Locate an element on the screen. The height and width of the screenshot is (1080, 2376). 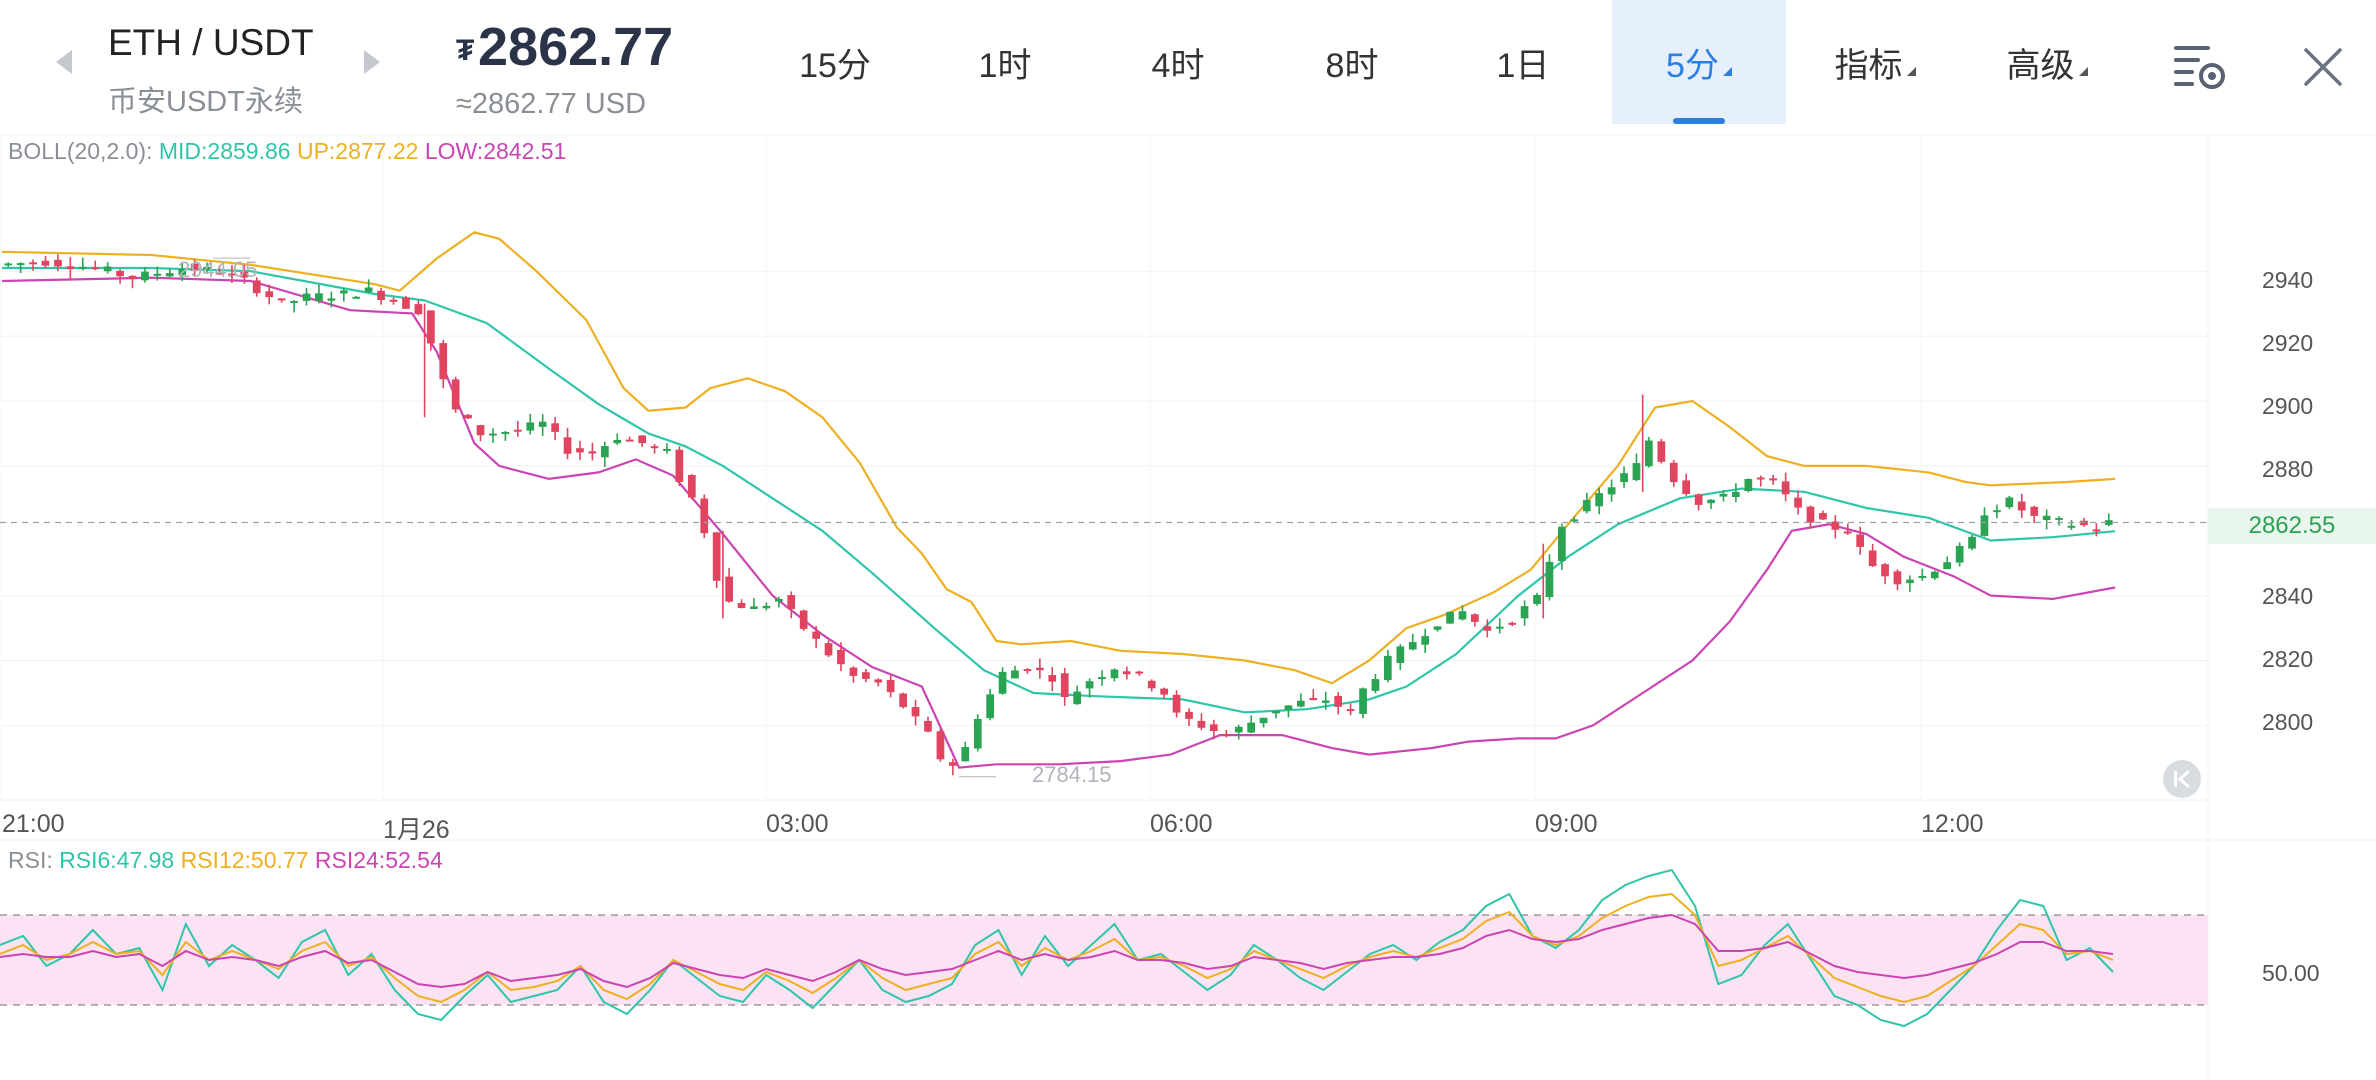
tab-1d: 1日 is located at coordinates (1523, 65).